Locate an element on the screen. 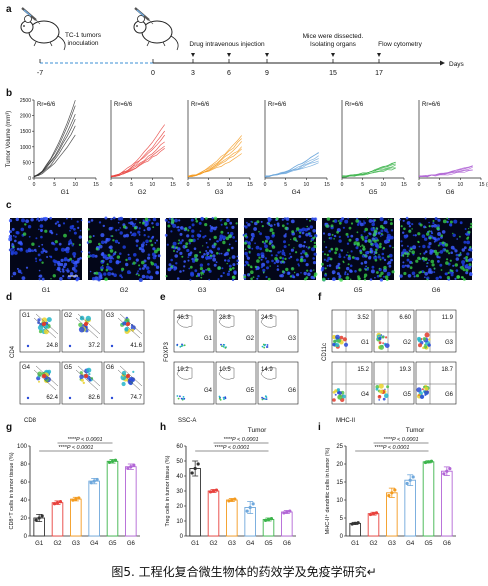 This screenshot has height=586, width=488. growth-x-tick-label: 15 is located at coordinates (404, 185).